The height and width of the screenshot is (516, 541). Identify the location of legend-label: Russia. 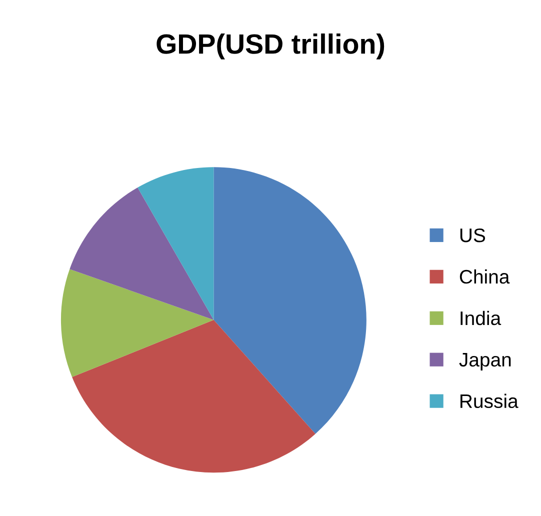
(489, 401).